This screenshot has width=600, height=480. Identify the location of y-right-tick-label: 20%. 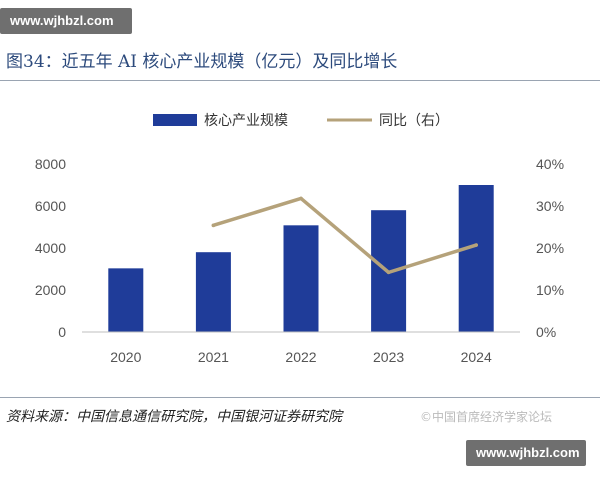
(550, 248).